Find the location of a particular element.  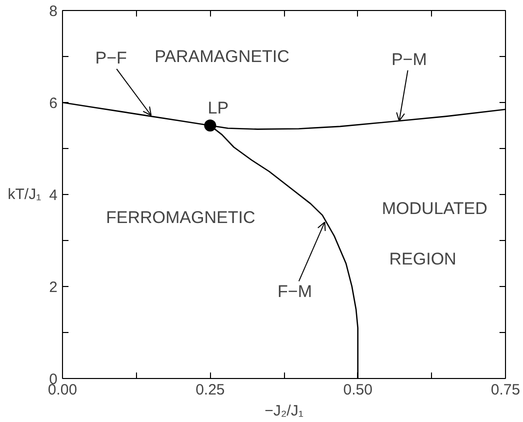

annotation: REGION is located at coordinates (422, 258).